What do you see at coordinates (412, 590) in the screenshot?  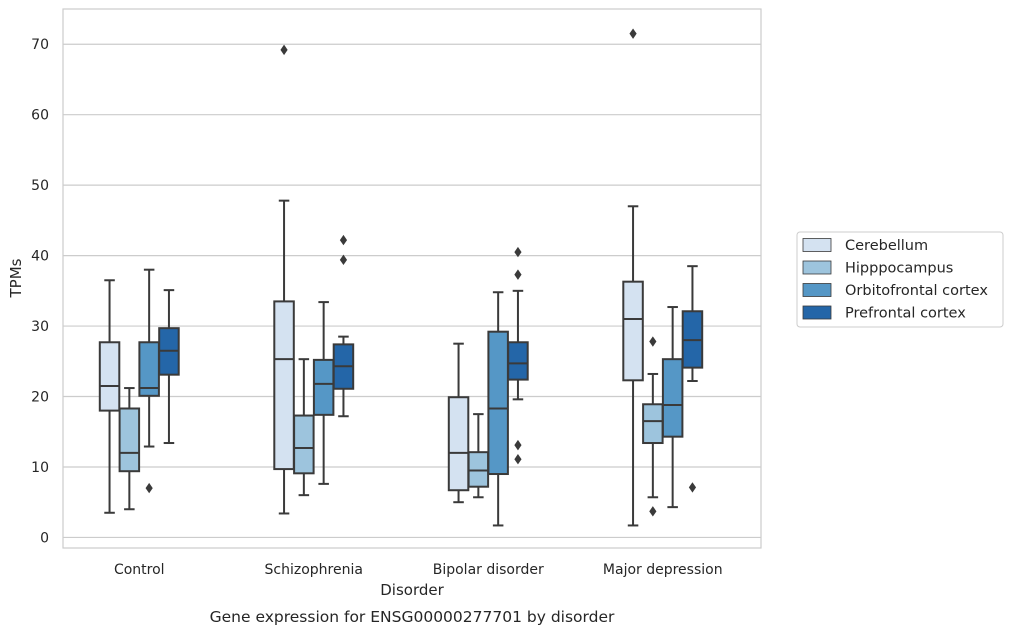 I see `x-axis-label: Disorder` at bounding box center [412, 590].